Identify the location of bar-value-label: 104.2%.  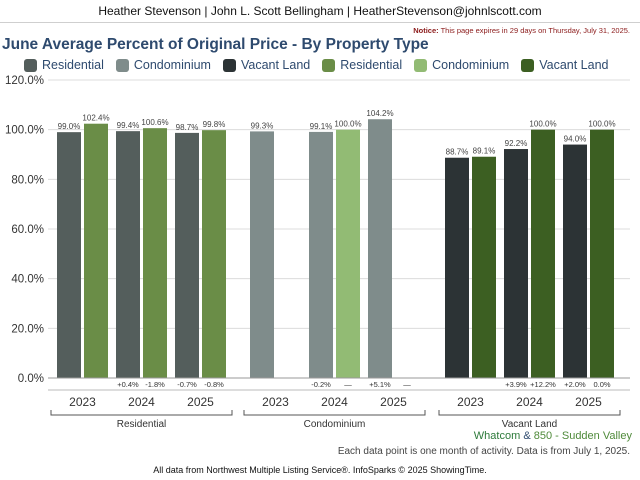
(379, 113).